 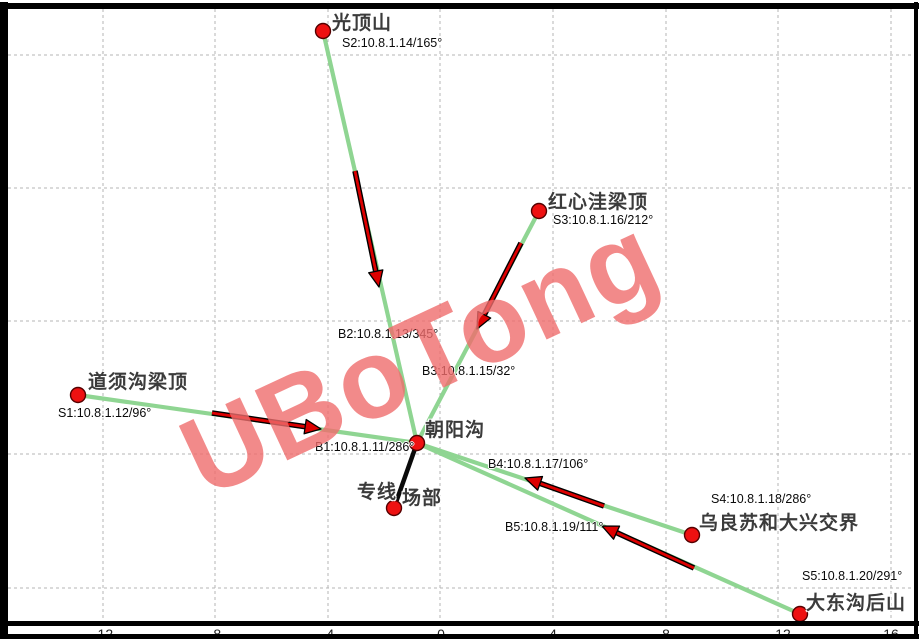 What do you see at coordinates (459, 636) in the screenshot?
I see `frame-bottom-border` at bounding box center [459, 636].